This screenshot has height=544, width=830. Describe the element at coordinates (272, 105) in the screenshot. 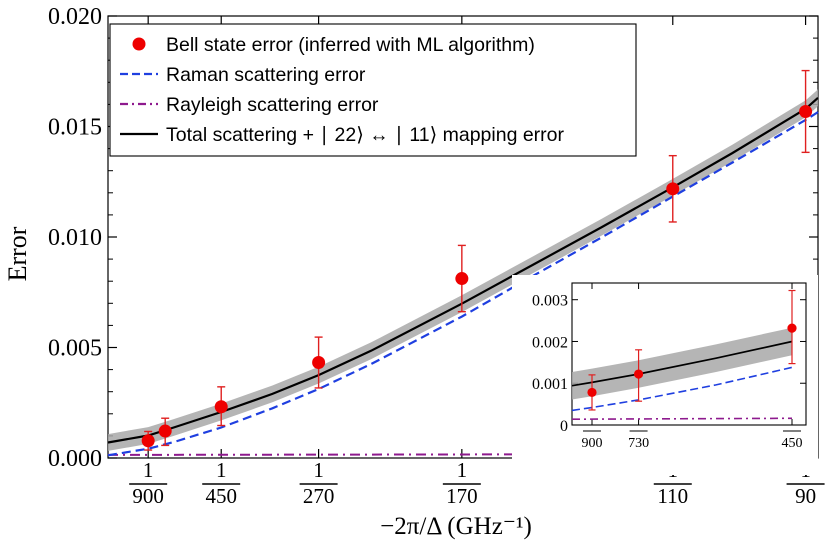

I see `legend-label: Rayleigh scattering error` at that location.